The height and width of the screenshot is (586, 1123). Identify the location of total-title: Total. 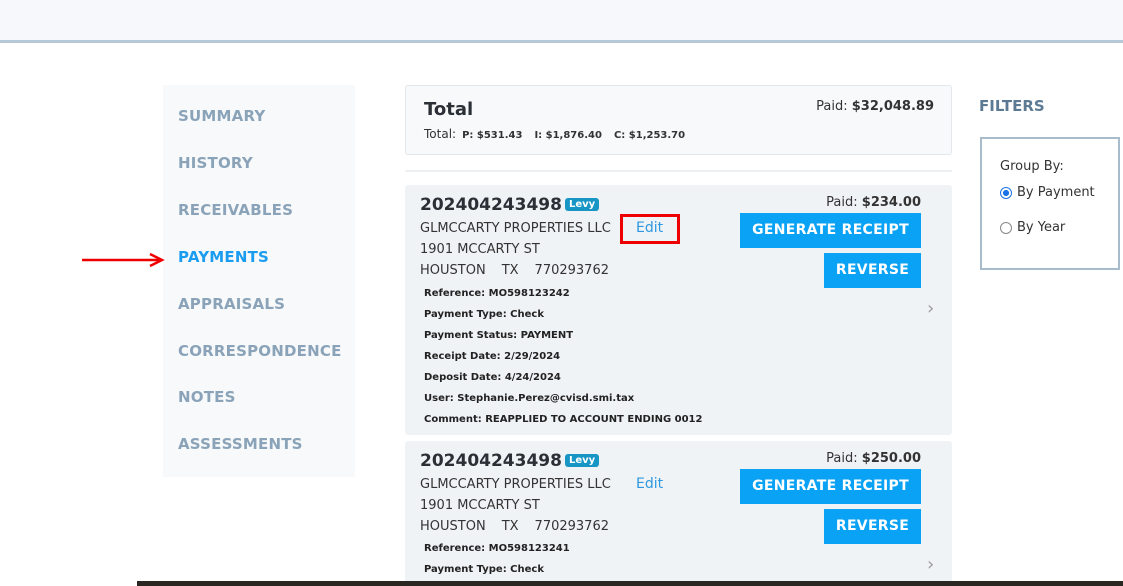
(449, 109).